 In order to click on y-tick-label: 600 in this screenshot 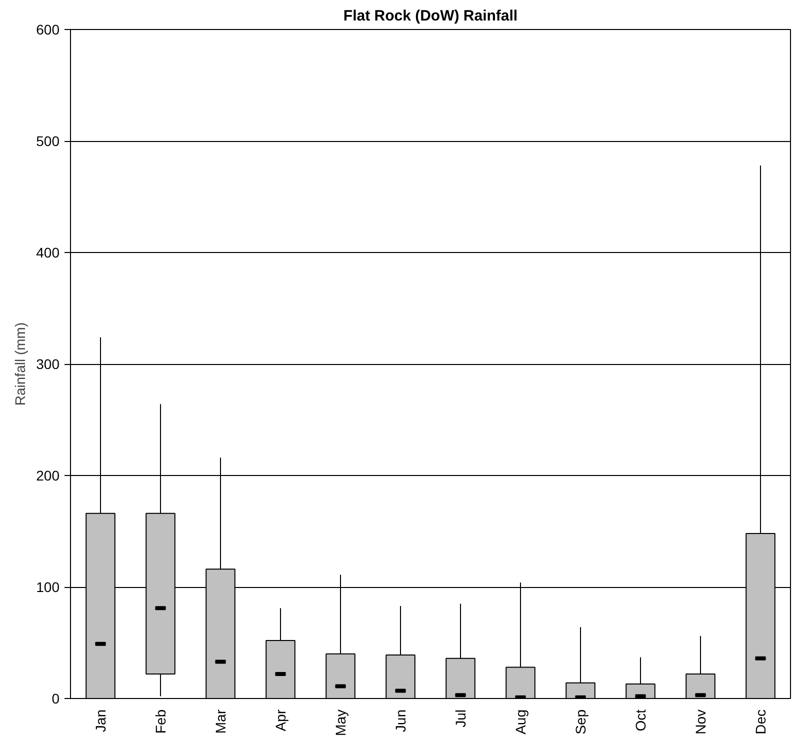, I will do `click(48, 30)`.